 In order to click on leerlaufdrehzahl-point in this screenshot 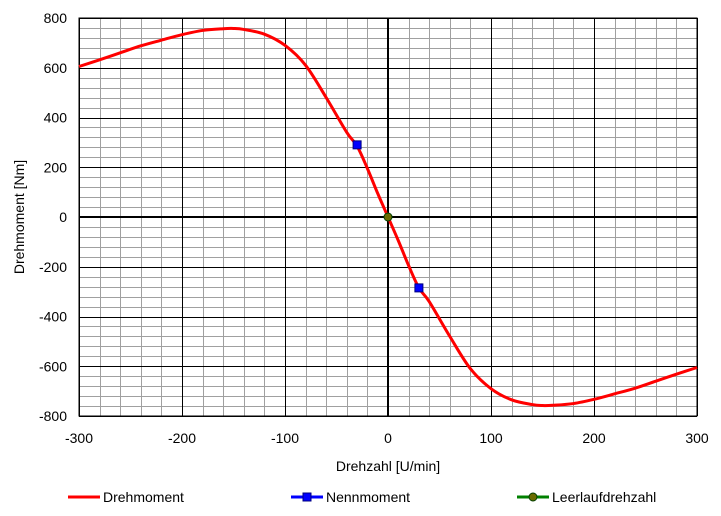, I will do `click(388, 217)`.